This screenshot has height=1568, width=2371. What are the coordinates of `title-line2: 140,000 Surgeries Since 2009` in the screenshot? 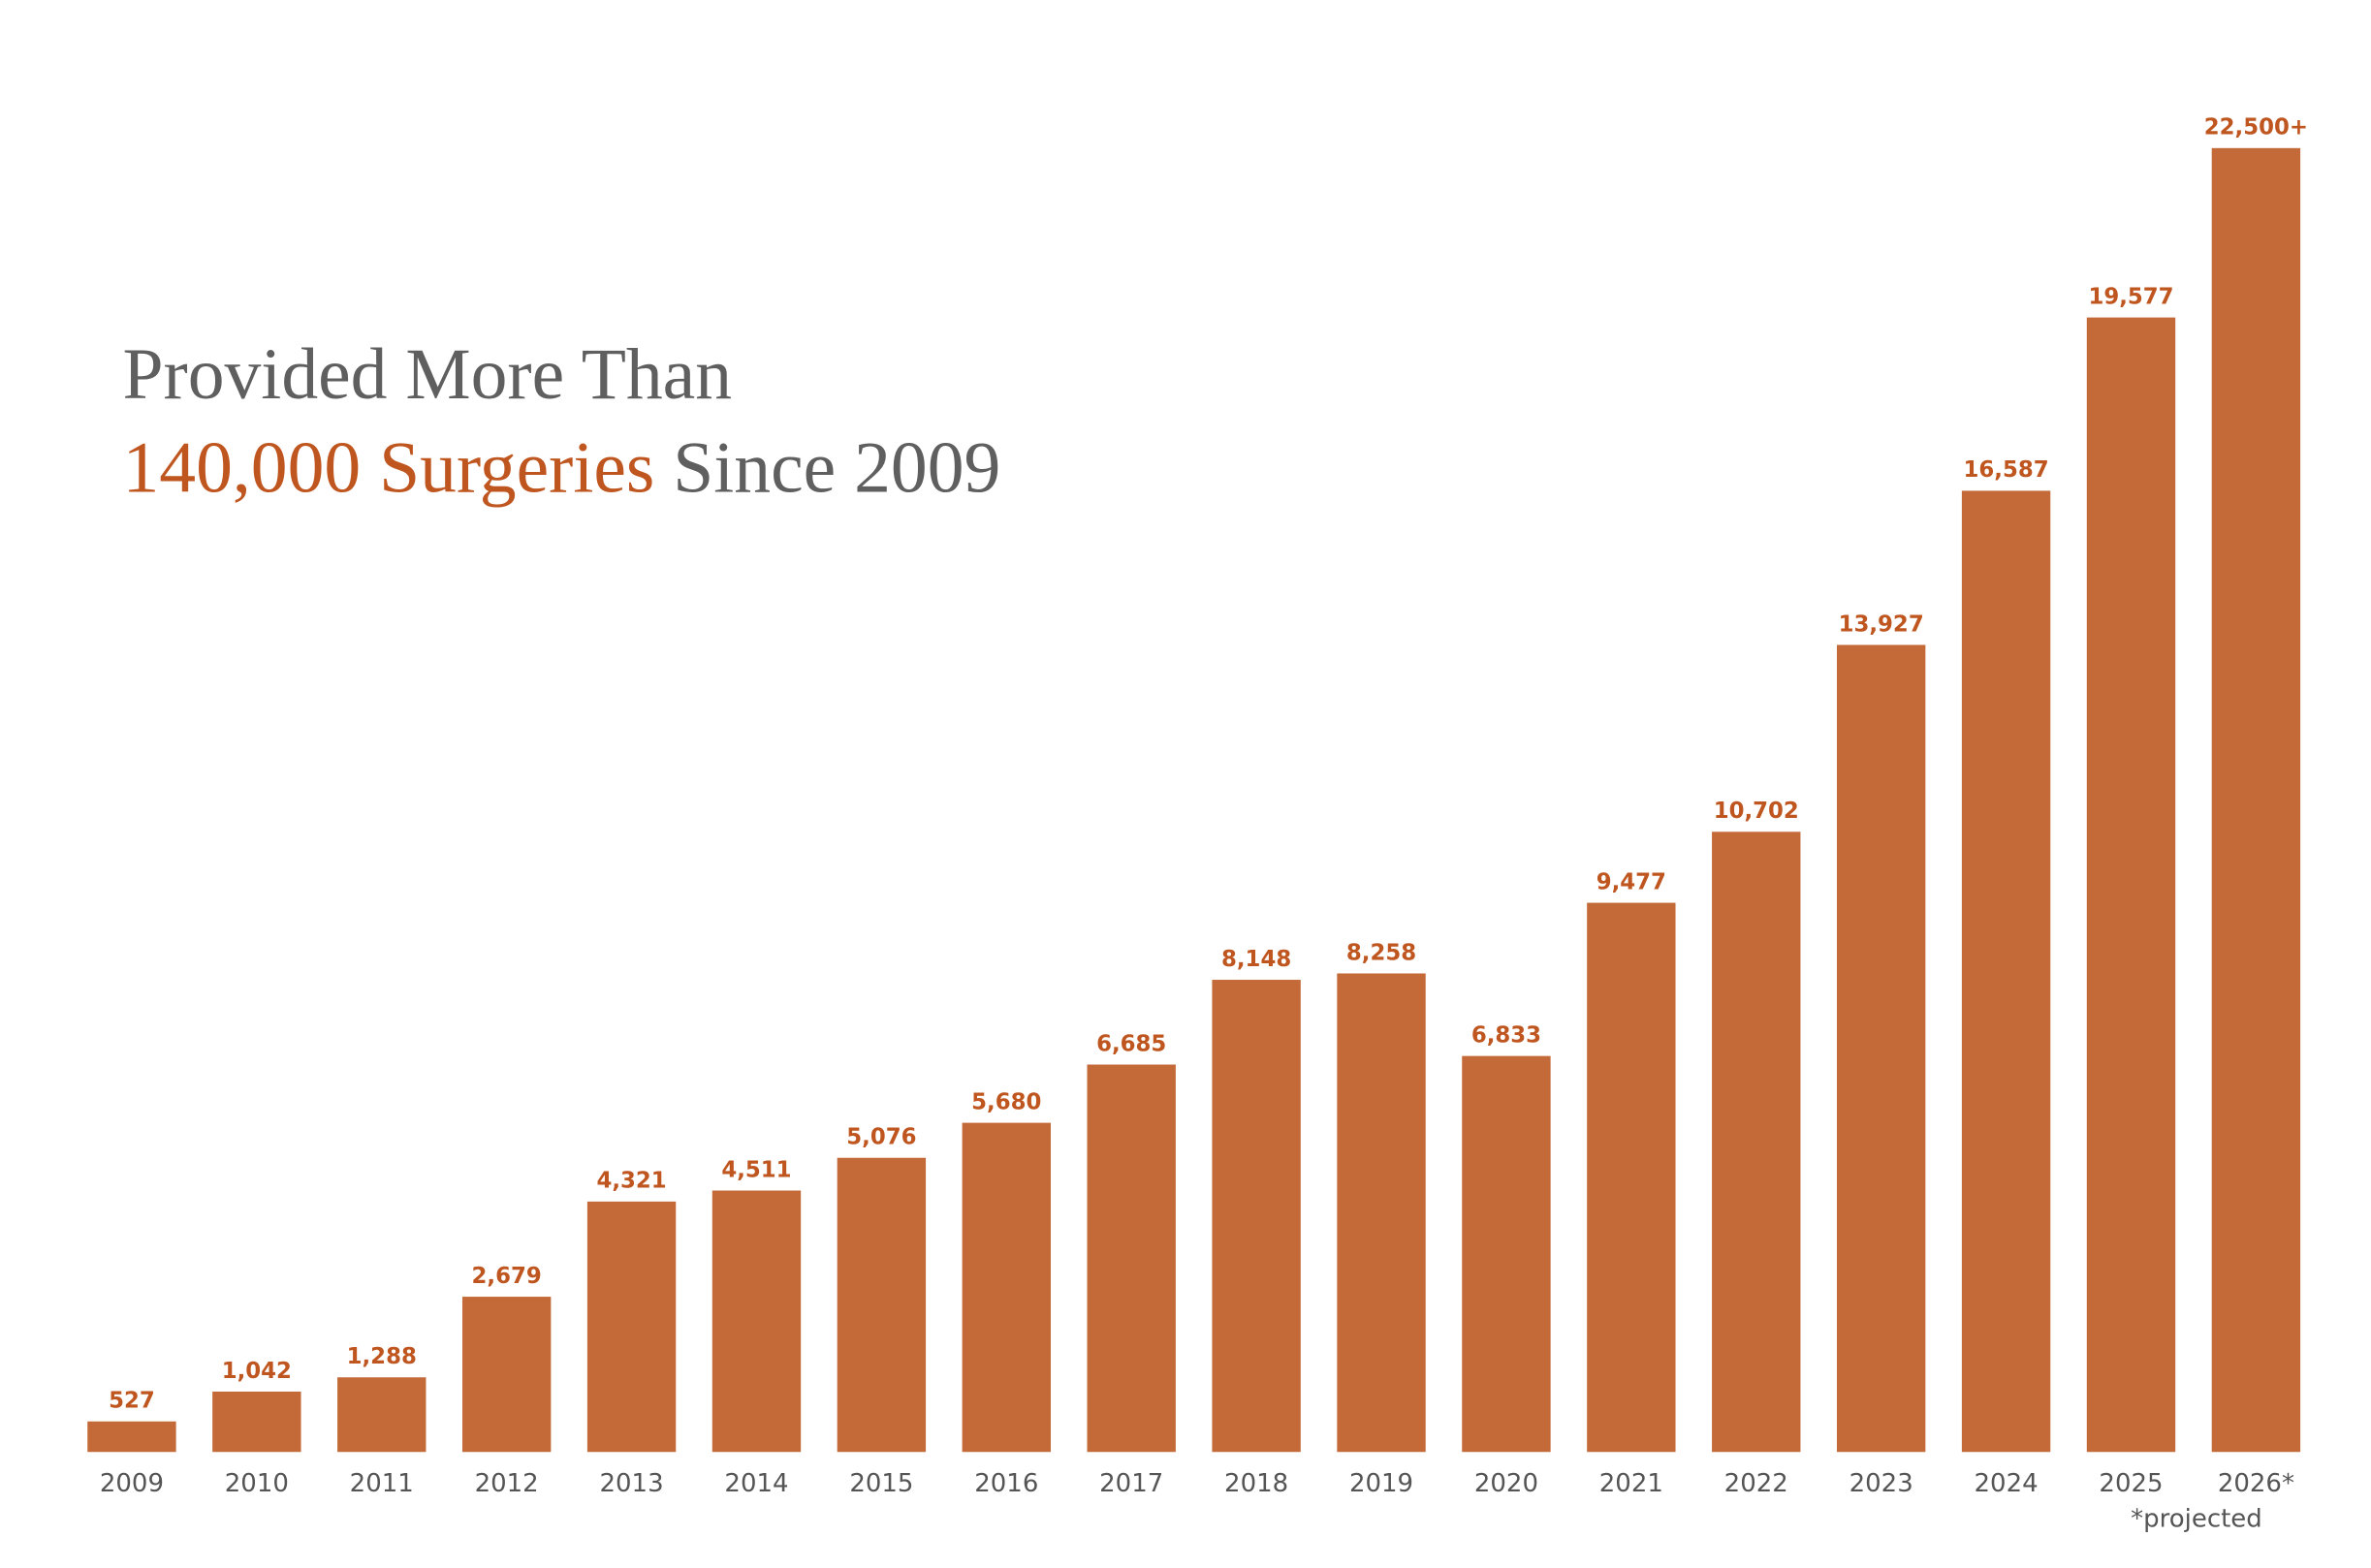 It's located at (561, 467).